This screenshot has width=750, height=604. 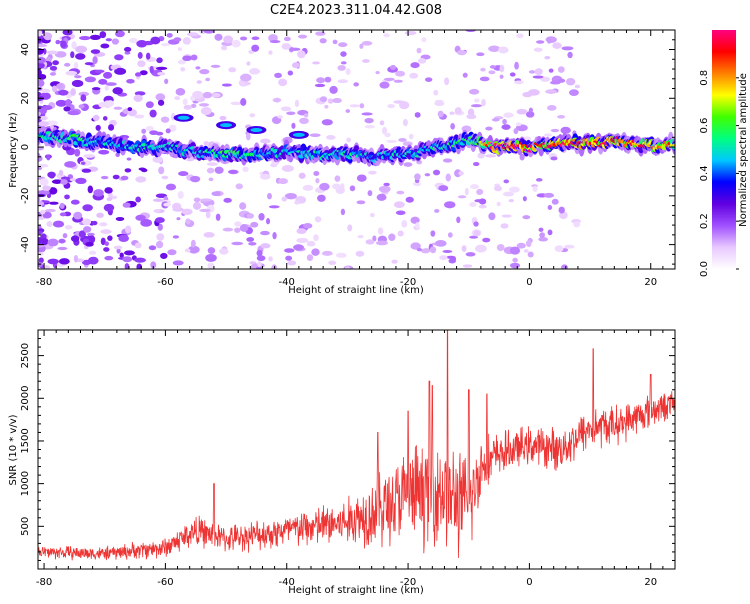 I want to click on colorbar-ticks: 0.0 0.2 0.4 0.6 0.8, so click(x=719, y=173).